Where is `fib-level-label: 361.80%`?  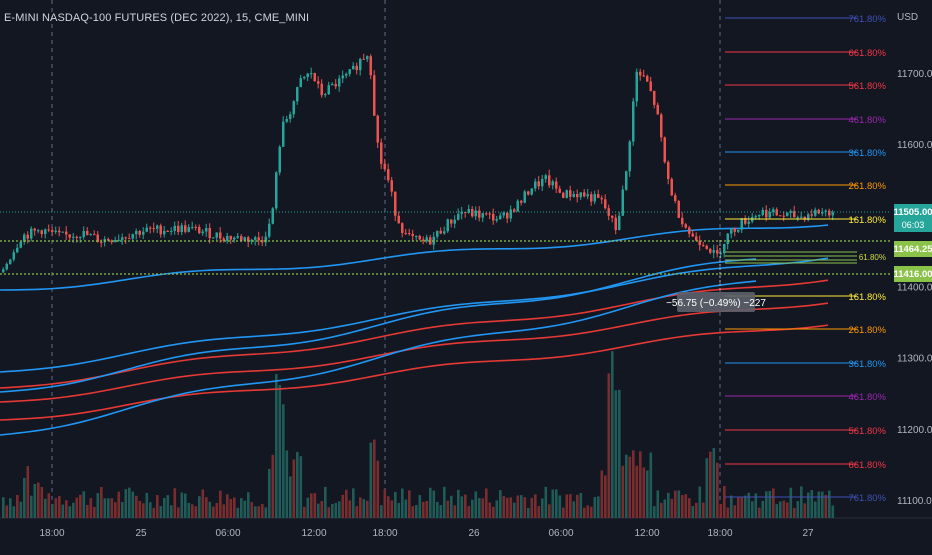 fib-level-label: 361.80% is located at coordinates (867, 153).